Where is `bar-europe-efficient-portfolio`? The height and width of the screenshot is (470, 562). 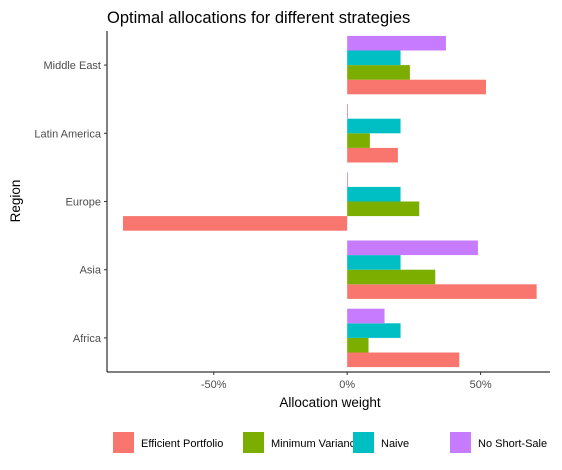 bar-europe-efficient-portfolio is located at coordinates (235, 223).